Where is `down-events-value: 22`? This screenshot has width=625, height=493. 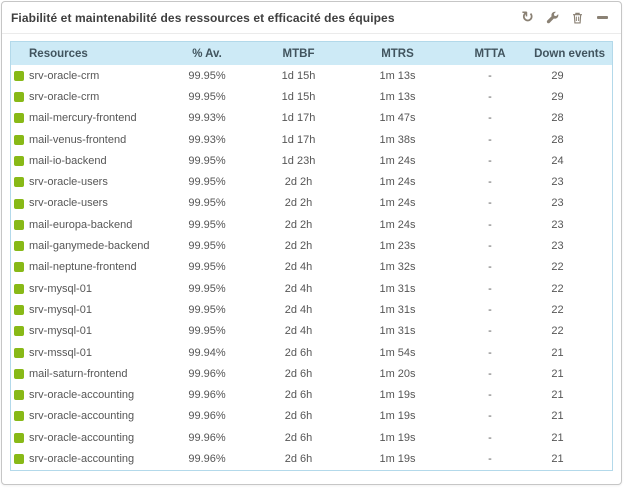 down-events-value: 22 is located at coordinates (571, 331).